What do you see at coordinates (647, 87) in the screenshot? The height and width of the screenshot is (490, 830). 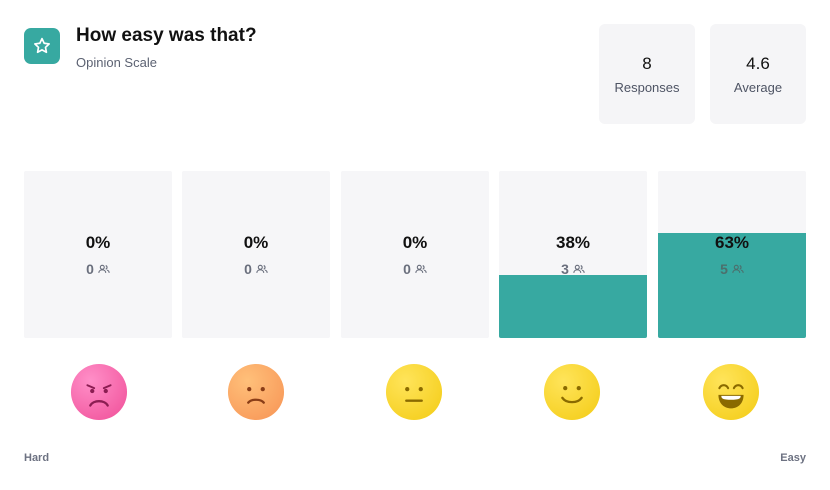 I see `responses-label: Responses` at bounding box center [647, 87].